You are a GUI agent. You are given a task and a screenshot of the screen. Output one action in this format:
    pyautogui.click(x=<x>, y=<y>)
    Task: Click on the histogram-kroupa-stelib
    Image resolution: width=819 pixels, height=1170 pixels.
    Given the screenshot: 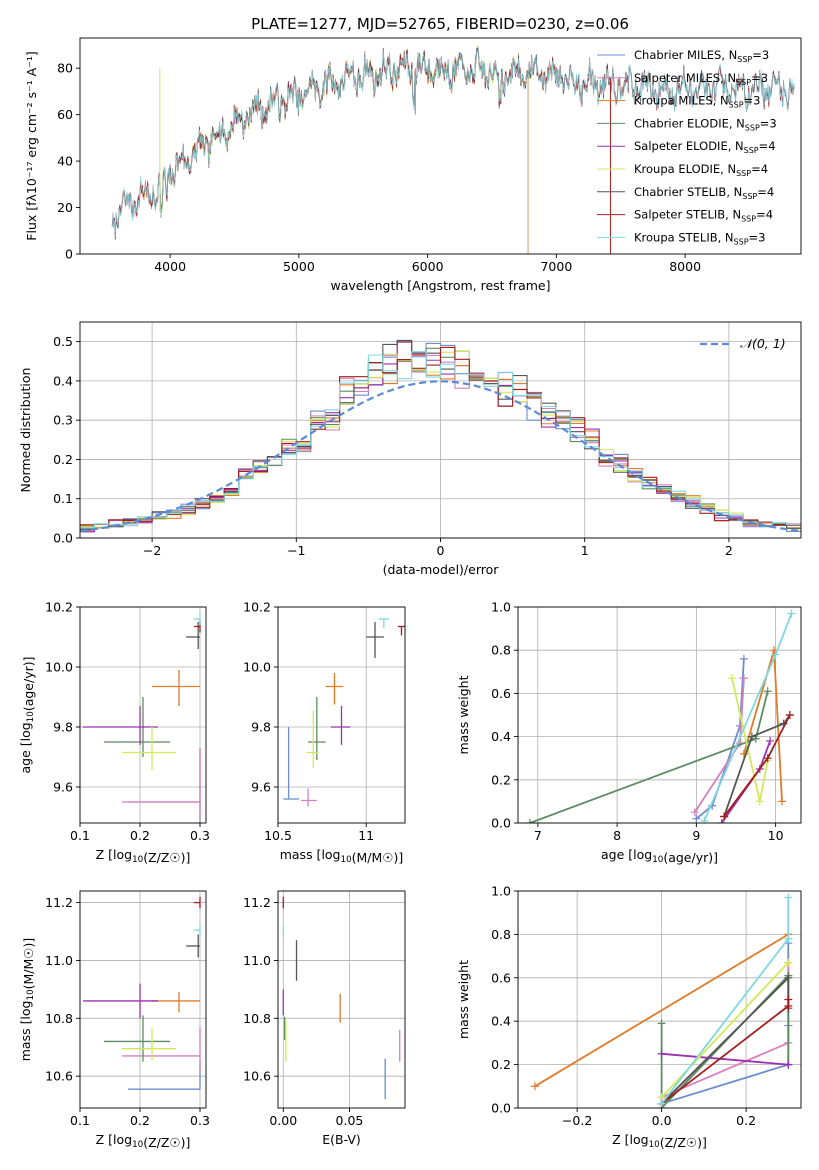 What is the action you would take?
    pyautogui.click(x=440, y=440)
    